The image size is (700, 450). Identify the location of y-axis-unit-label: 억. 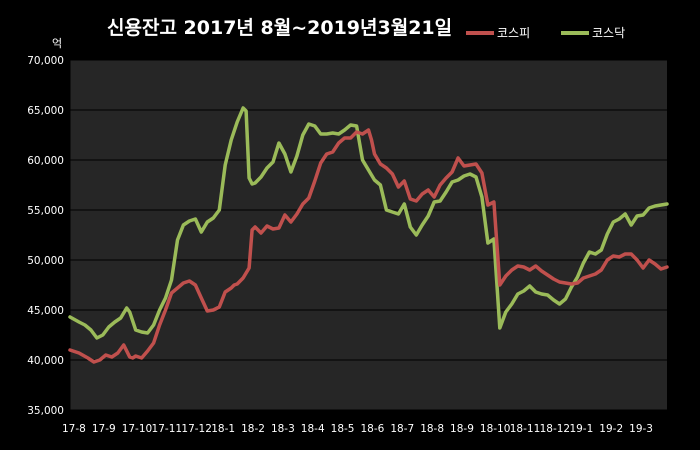
(57, 43).